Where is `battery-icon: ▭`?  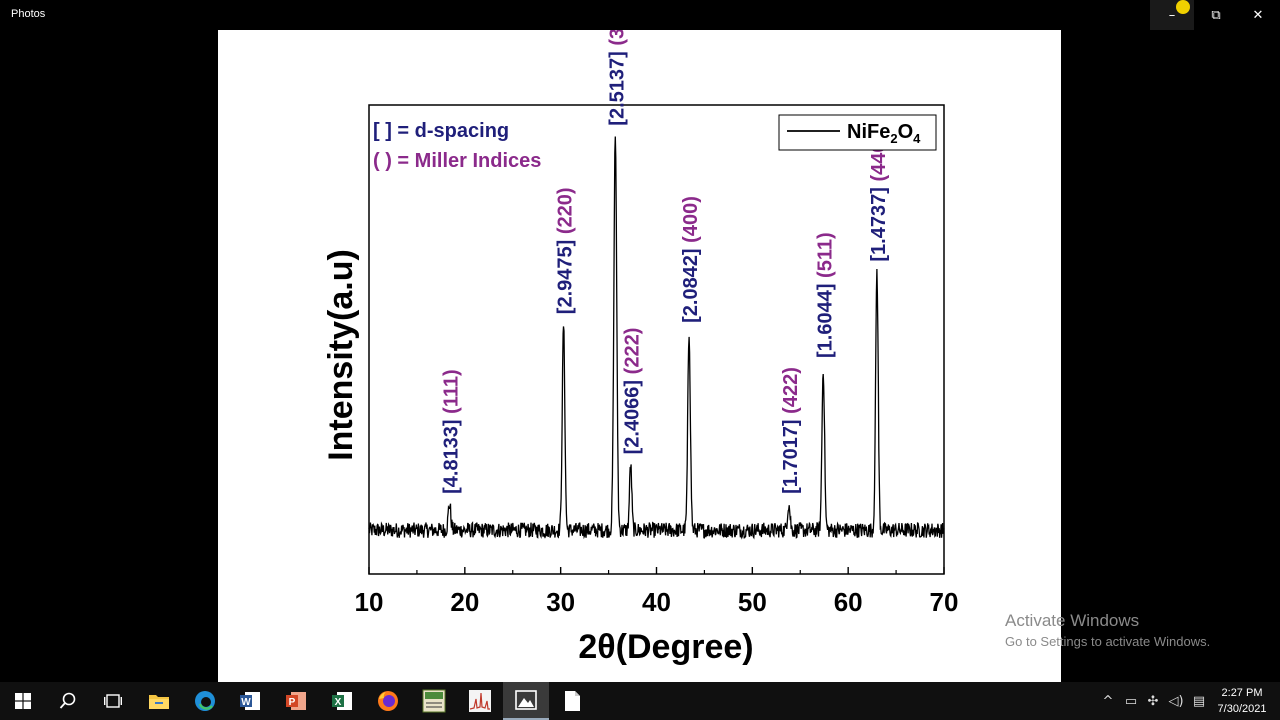 battery-icon: ▭ is located at coordinates (1131, 701).